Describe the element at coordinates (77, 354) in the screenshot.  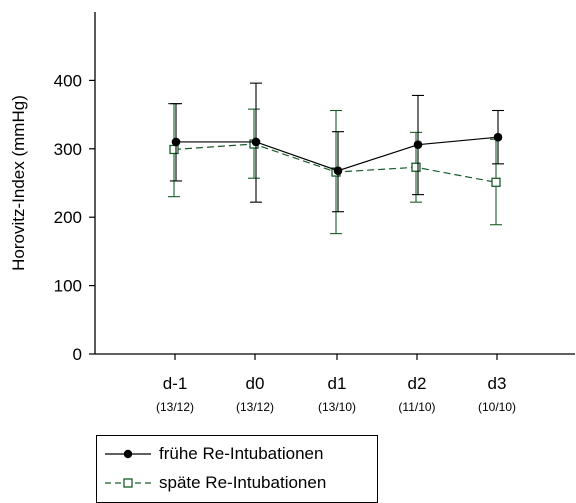
I see `y-tick-label: 0` at that location.